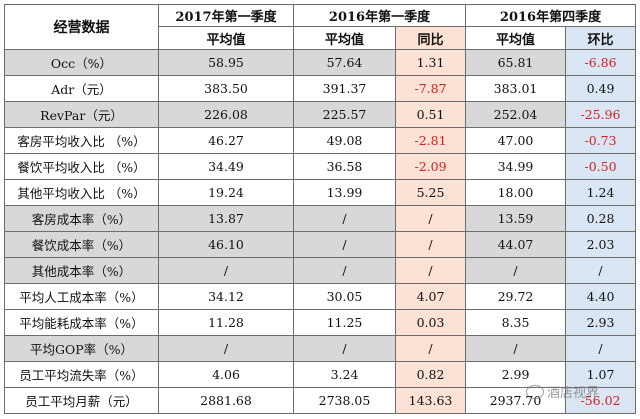 This screenshot has width=640, height=419. Describe the element at coordinates (81, 140) in the screenshot. I see `row-label: 客房平均收入比 （%）` at that location.